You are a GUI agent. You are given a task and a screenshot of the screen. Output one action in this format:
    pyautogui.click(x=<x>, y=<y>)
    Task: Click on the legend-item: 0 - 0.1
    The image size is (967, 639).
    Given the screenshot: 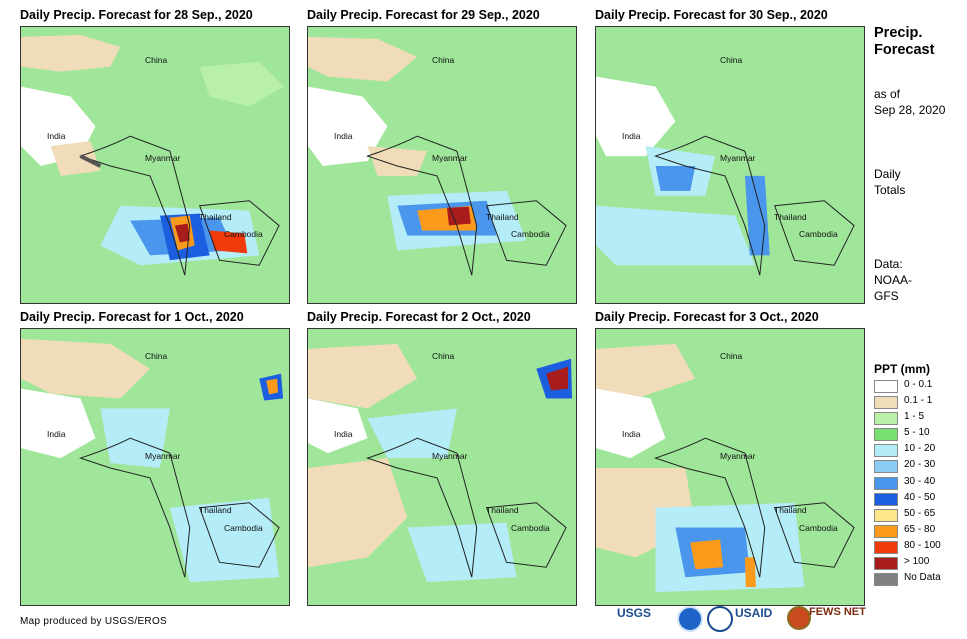 What is the action you would take?
    pyautogui.click(x=919, y=386)
    